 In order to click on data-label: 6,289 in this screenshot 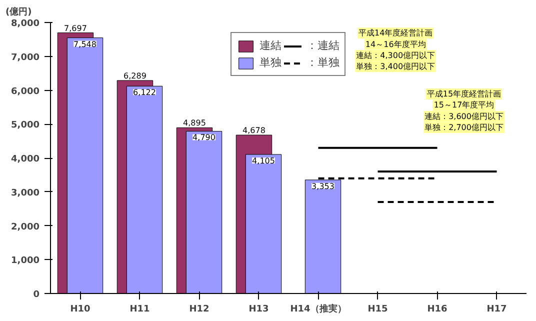, I will do `click(135, 75)`.